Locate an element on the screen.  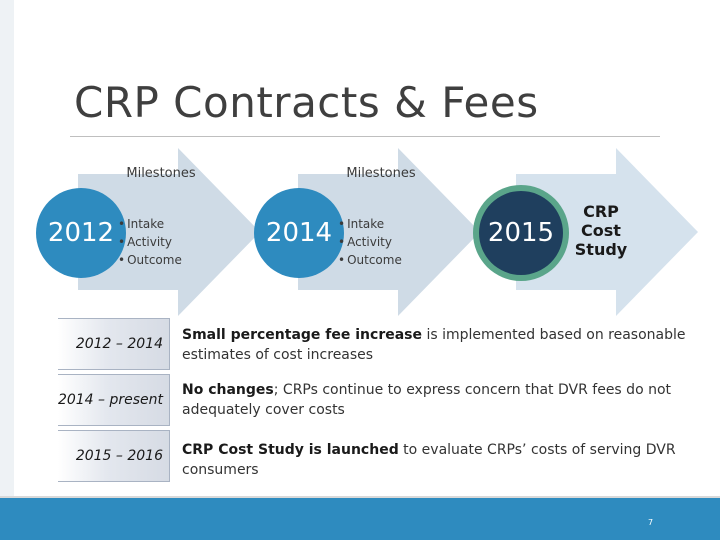
row-highlight: No changes is located at coordinates (228, 390).